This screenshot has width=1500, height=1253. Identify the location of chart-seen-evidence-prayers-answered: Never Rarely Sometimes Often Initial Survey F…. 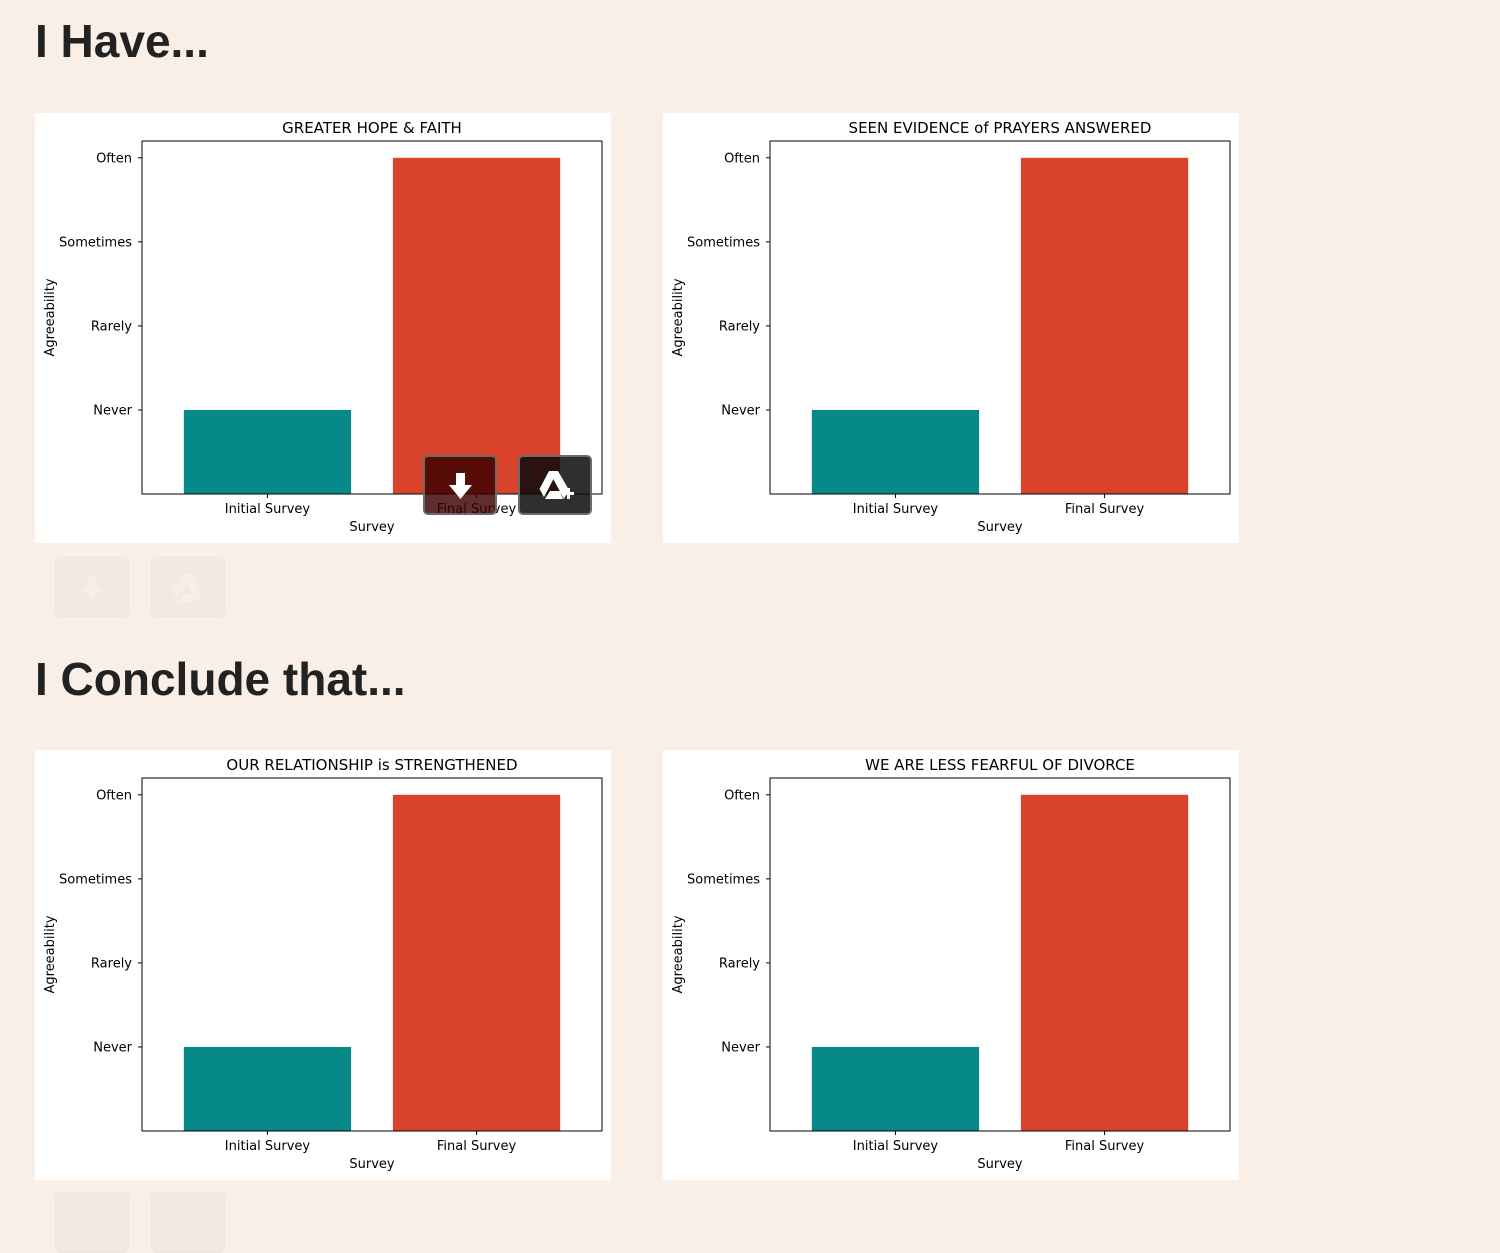
(951, 328).